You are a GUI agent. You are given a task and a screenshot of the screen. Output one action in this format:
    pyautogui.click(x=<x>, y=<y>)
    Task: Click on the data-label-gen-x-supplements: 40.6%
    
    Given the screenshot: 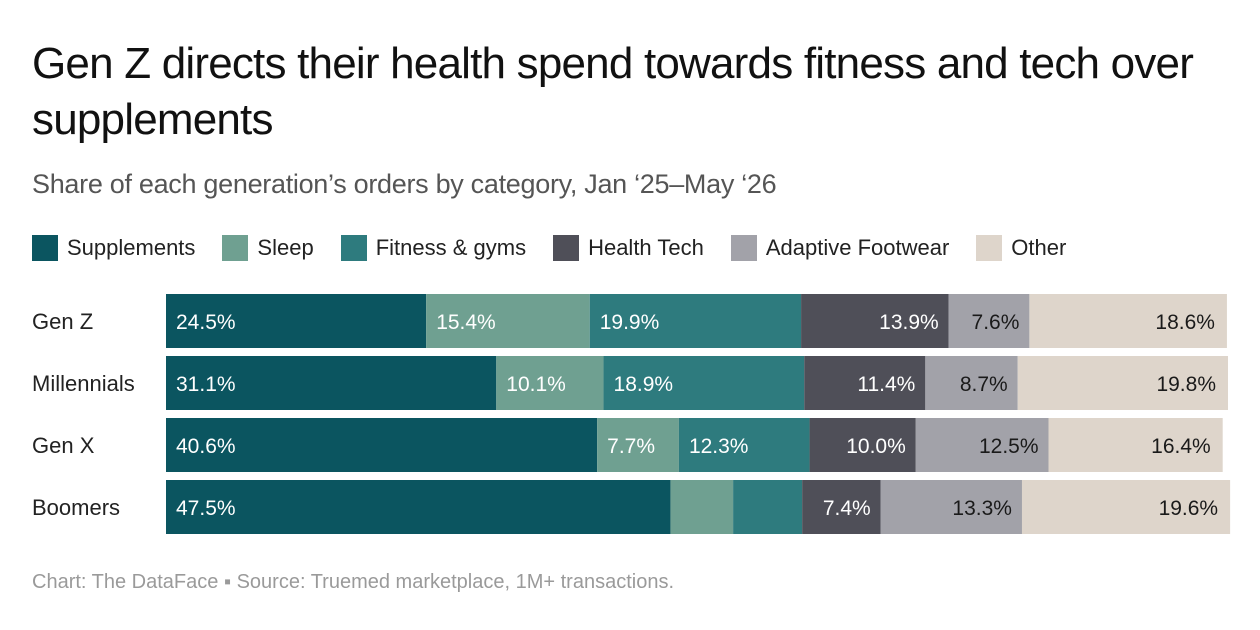 What is the action you would take?
    pyautogui.click(x=206, y=446)
    